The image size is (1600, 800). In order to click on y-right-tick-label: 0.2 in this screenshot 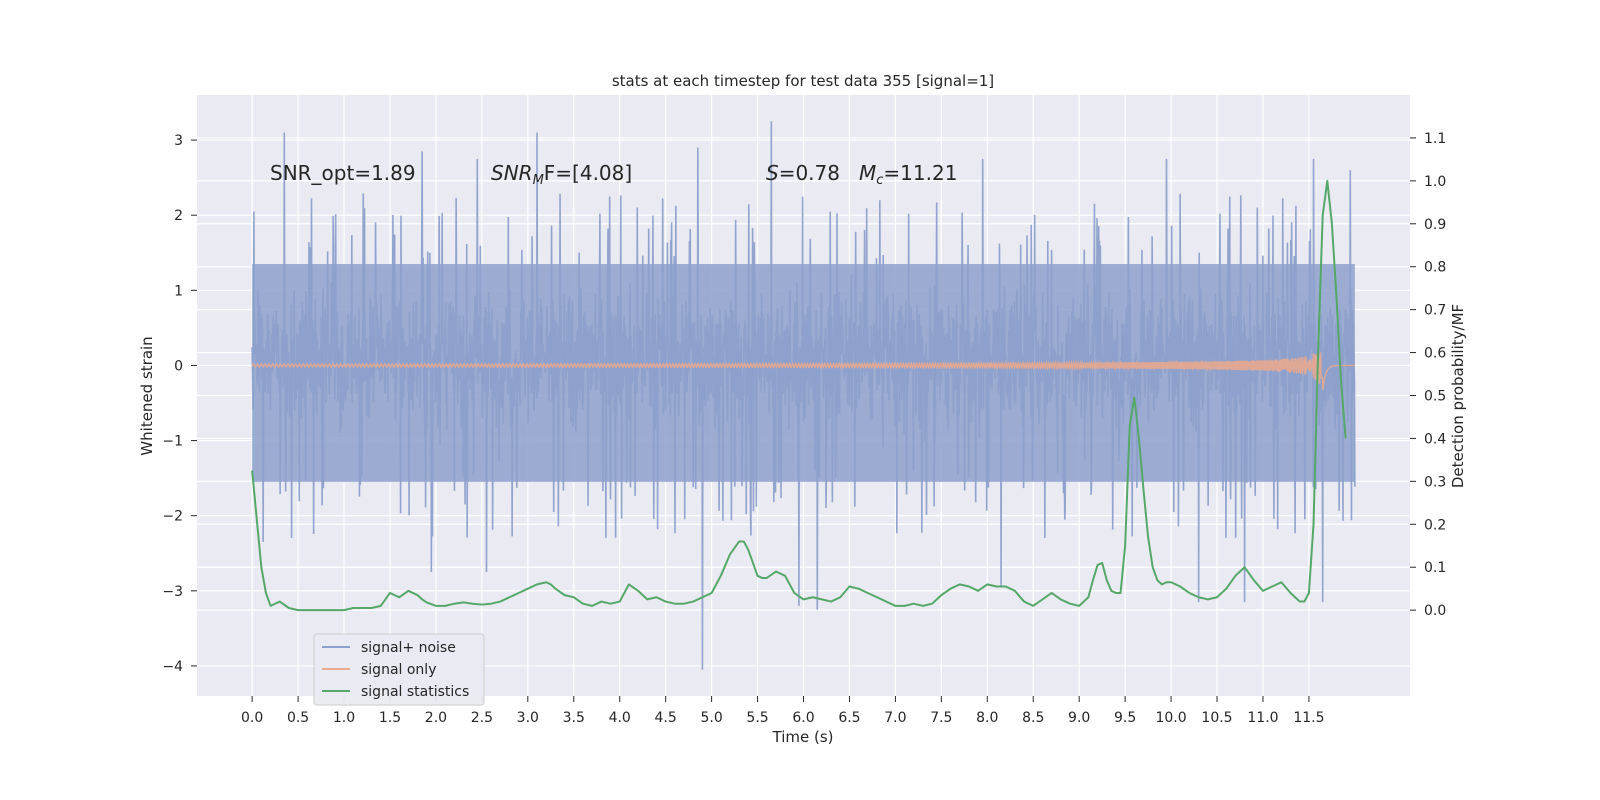, I will do `click(1435, 525)`.